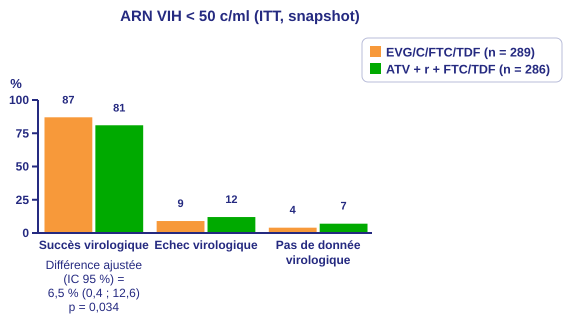  I want to click on text: Différence ajustée (IC 95 %) = 6,5 % (0,4 ; 12,6) p = 0,034, so click(94, 286).